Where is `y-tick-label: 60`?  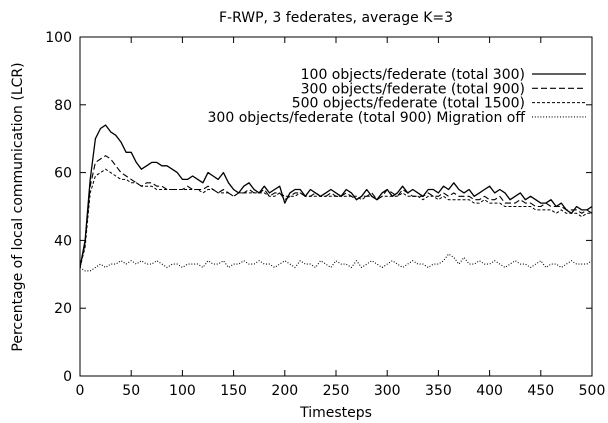
y-tick-label: 60 is located at coordinates (63, 174).